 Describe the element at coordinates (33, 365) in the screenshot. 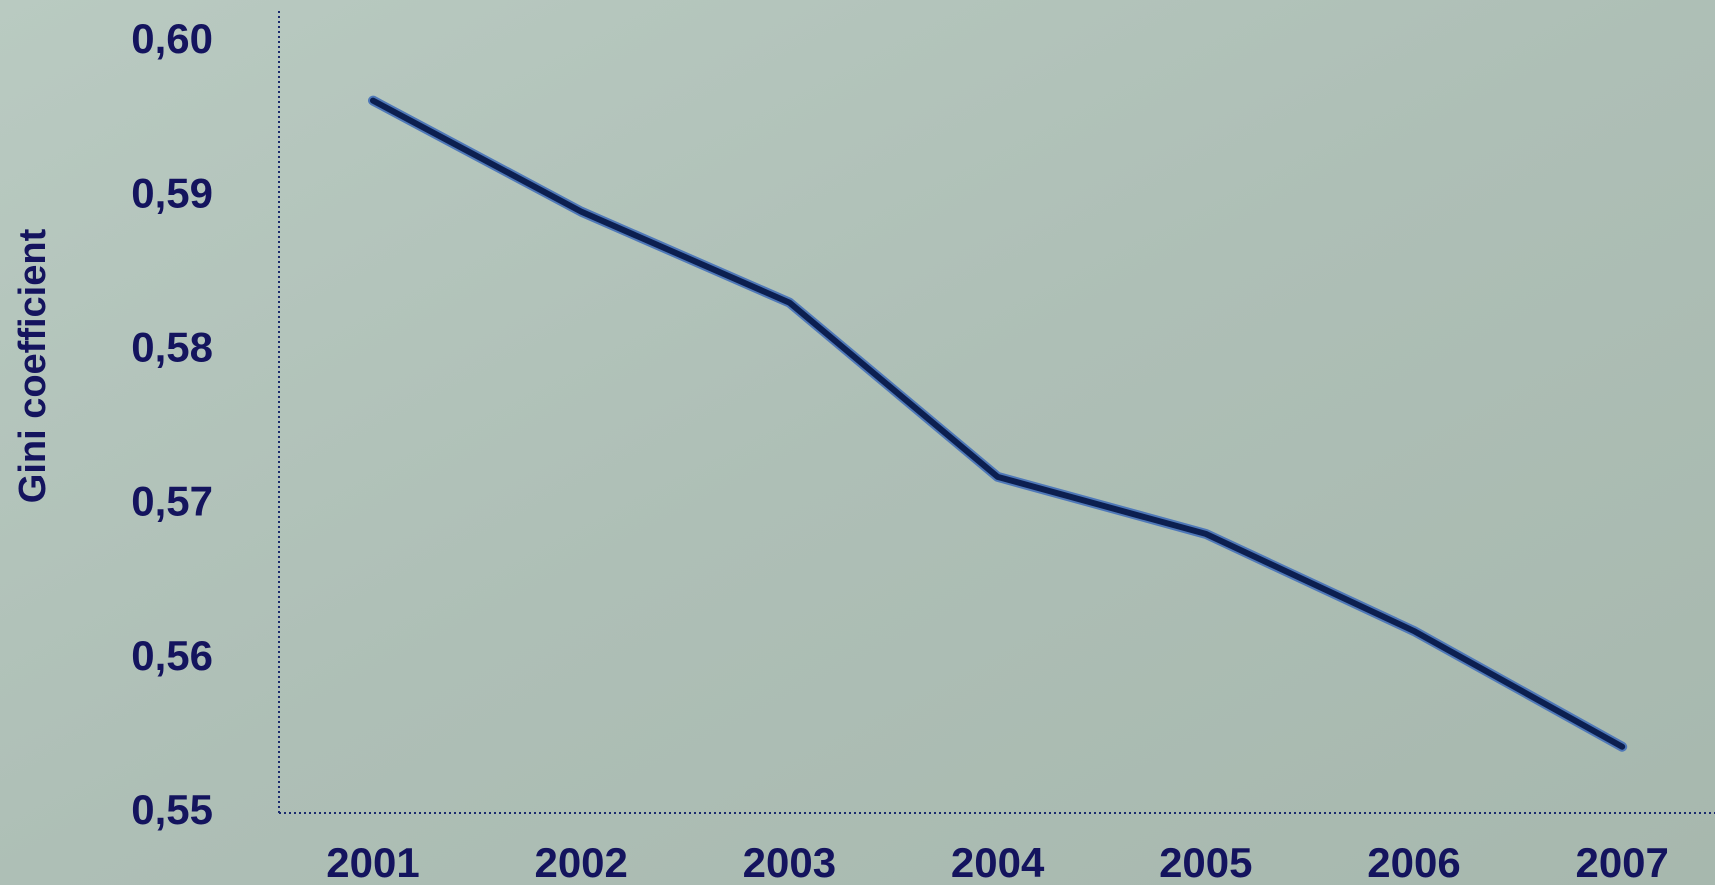

I see `y-axis-label: Gini coefficient` at that location.